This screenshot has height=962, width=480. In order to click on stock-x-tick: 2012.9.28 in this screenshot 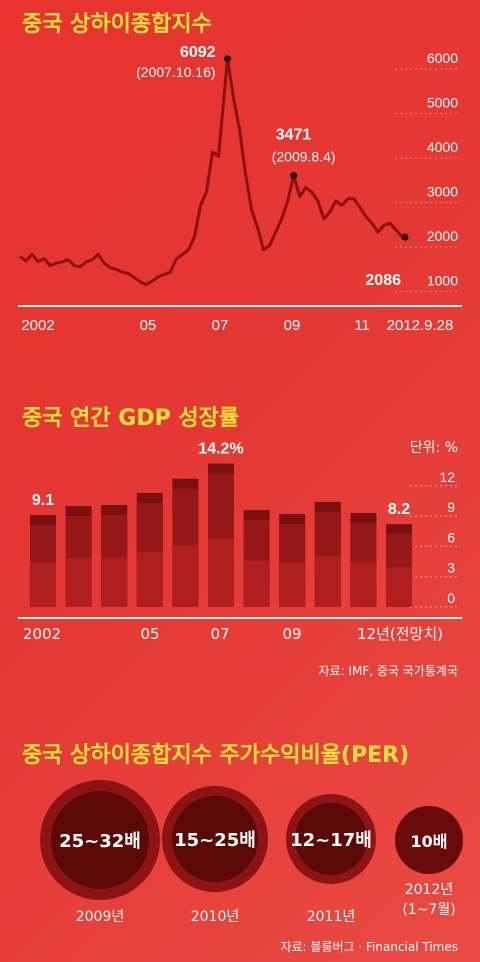, I will do `click(420, 325)`.